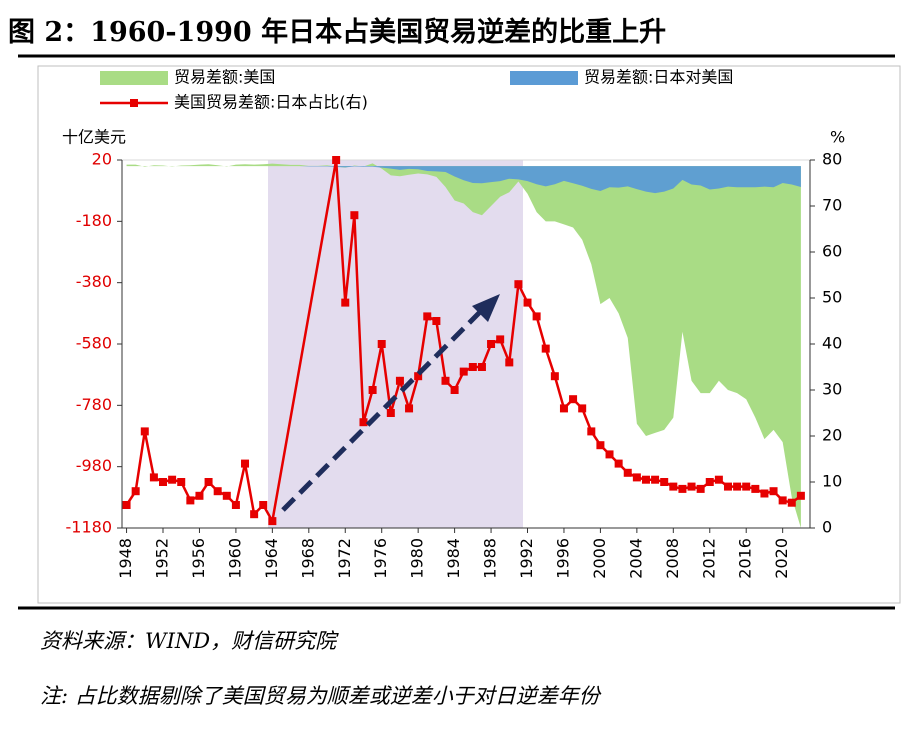 Image resolution: width=909 pixels, height=732 pixels. Describe the element at coordinates (390, 403) in the screenshot. I see `trend-arrow` at that location.